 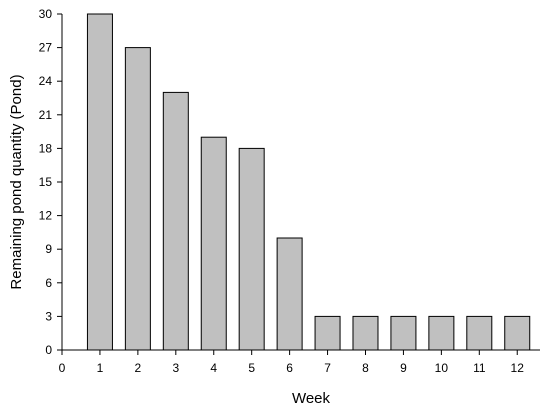 What do you see at coordinates (48, 283) in the screenshot?
I see `y-tick-label: 6` at bounding box center [48, 283].